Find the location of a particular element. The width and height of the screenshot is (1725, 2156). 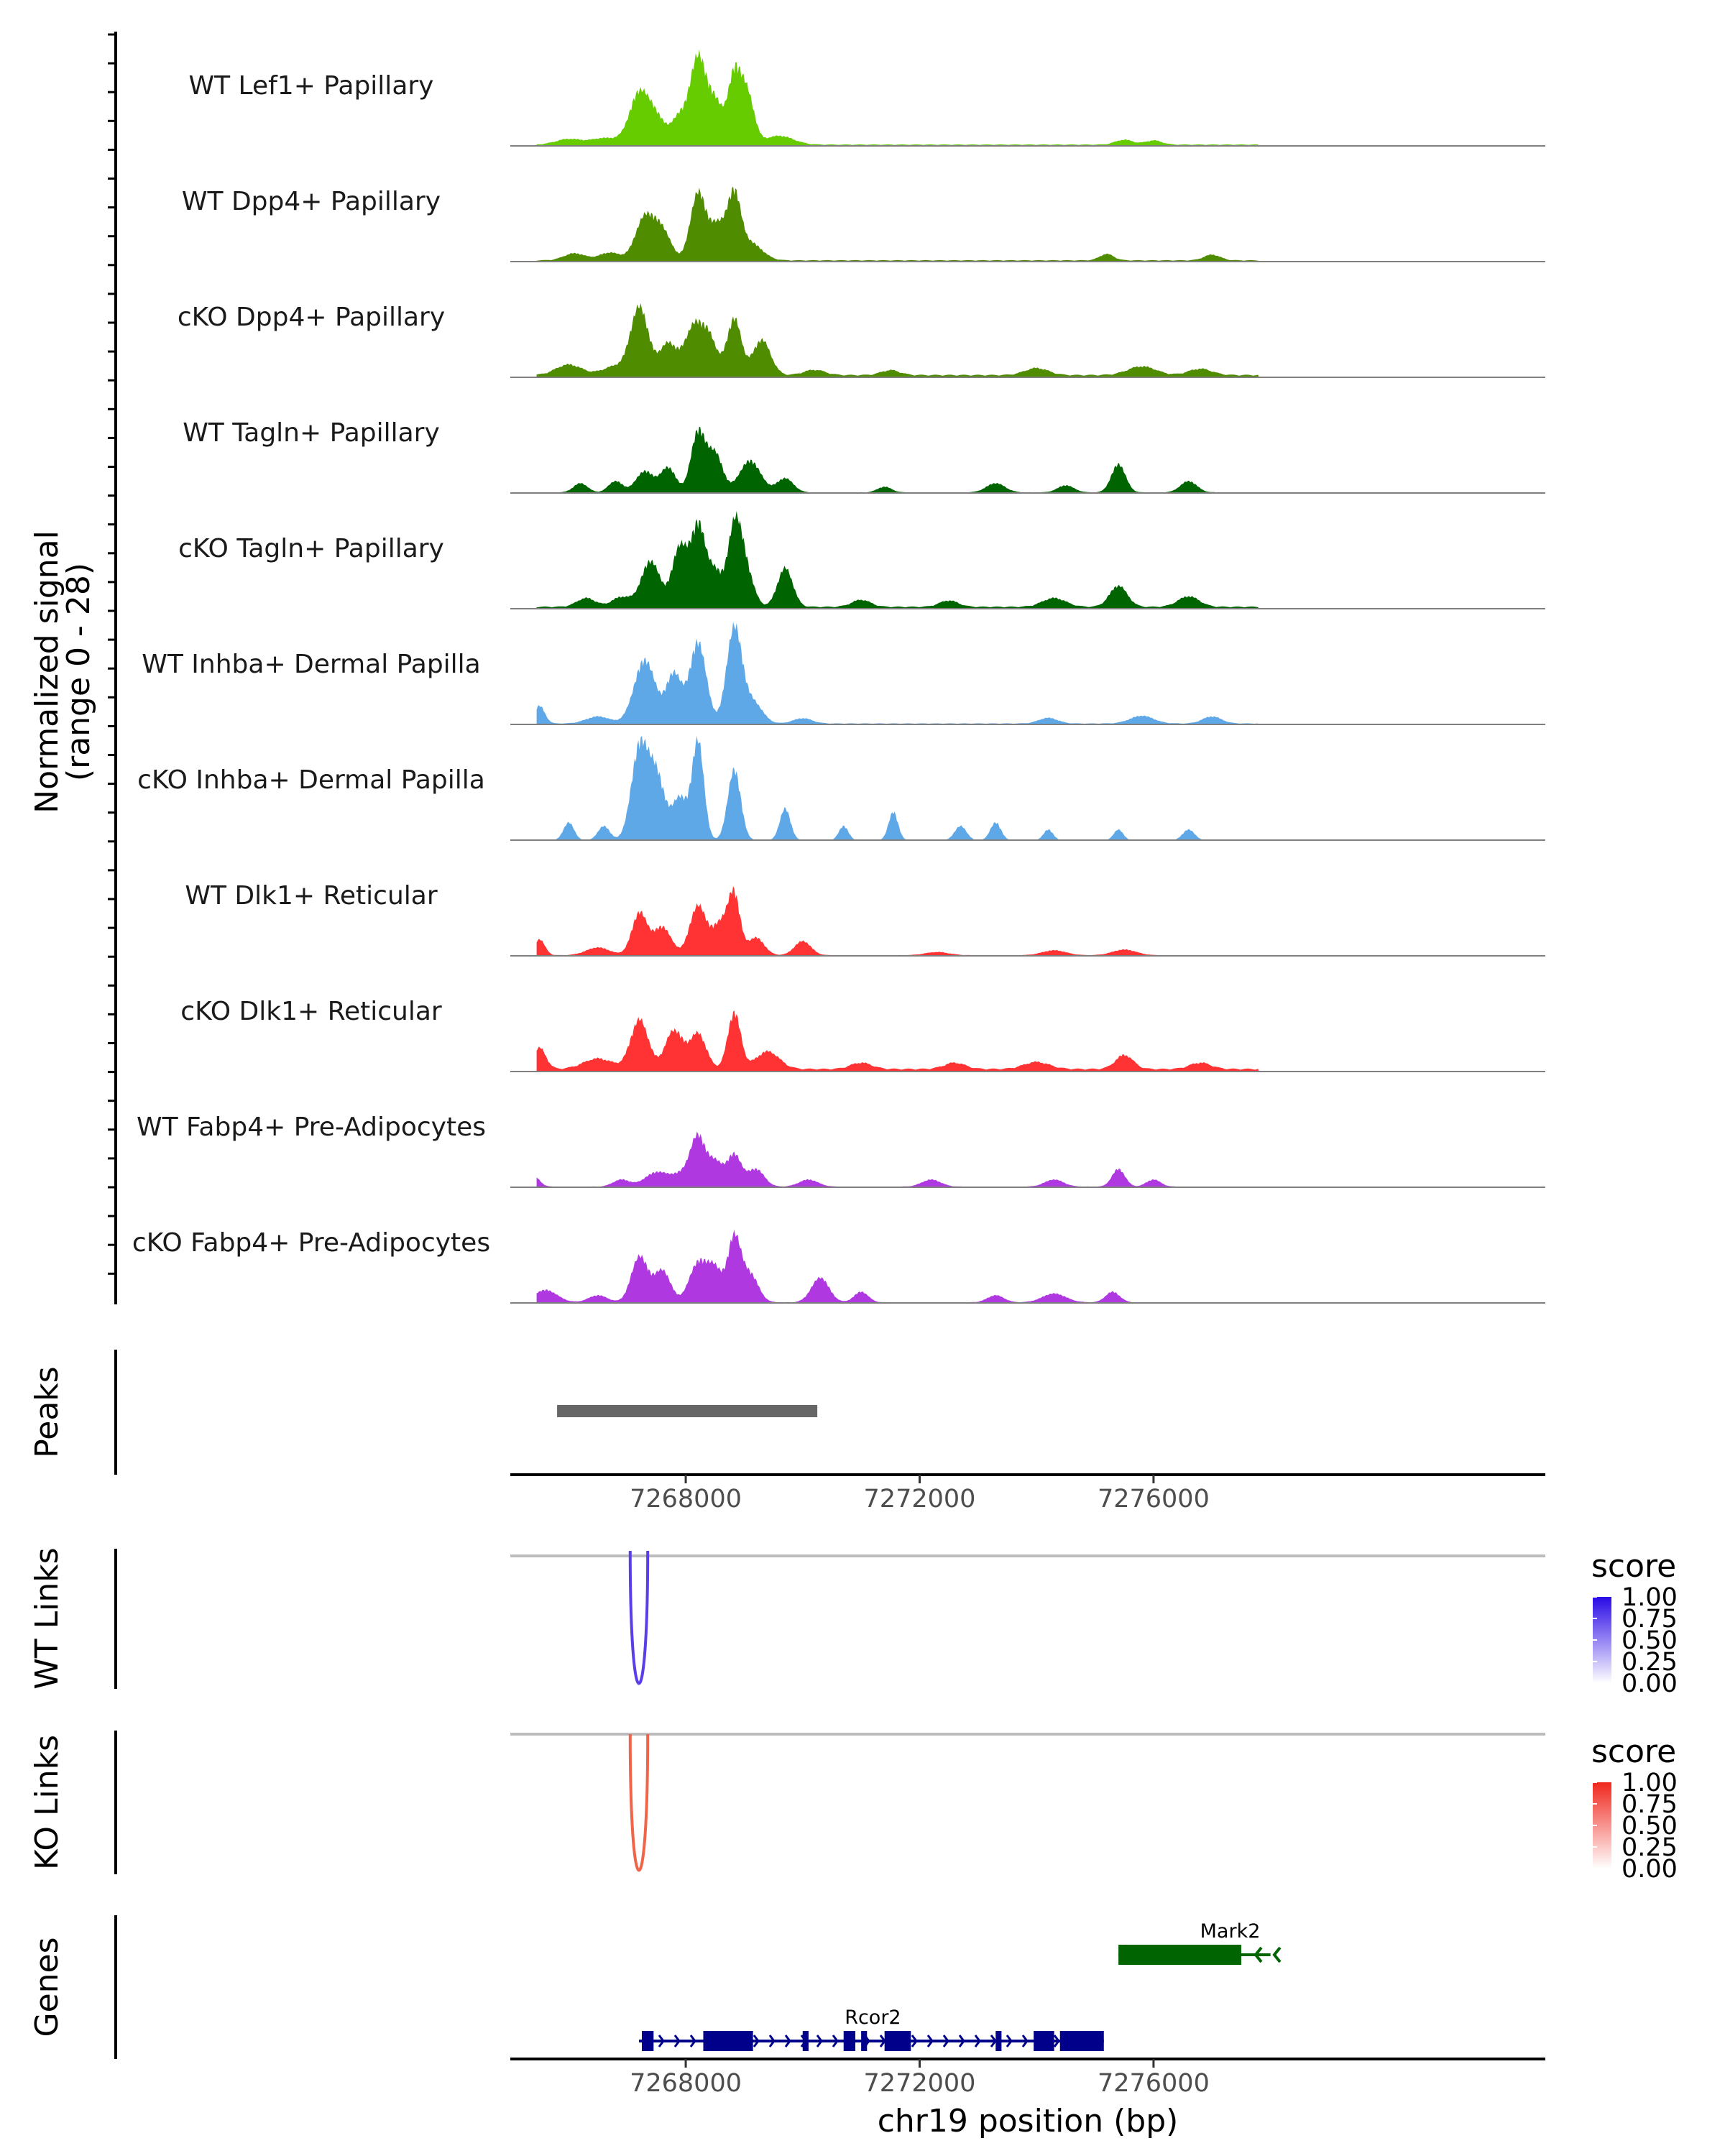

coverage-track: cKO Dlk1+ Reticular is located at coordinates (862, 1034).